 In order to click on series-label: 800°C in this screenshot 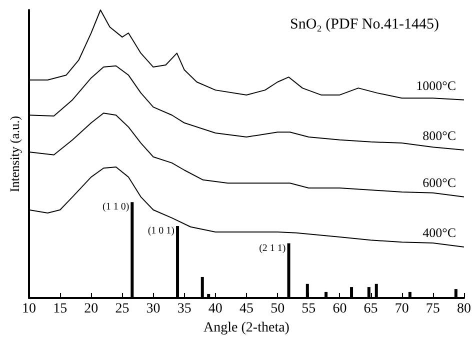, I will do `click(439, 135)`.